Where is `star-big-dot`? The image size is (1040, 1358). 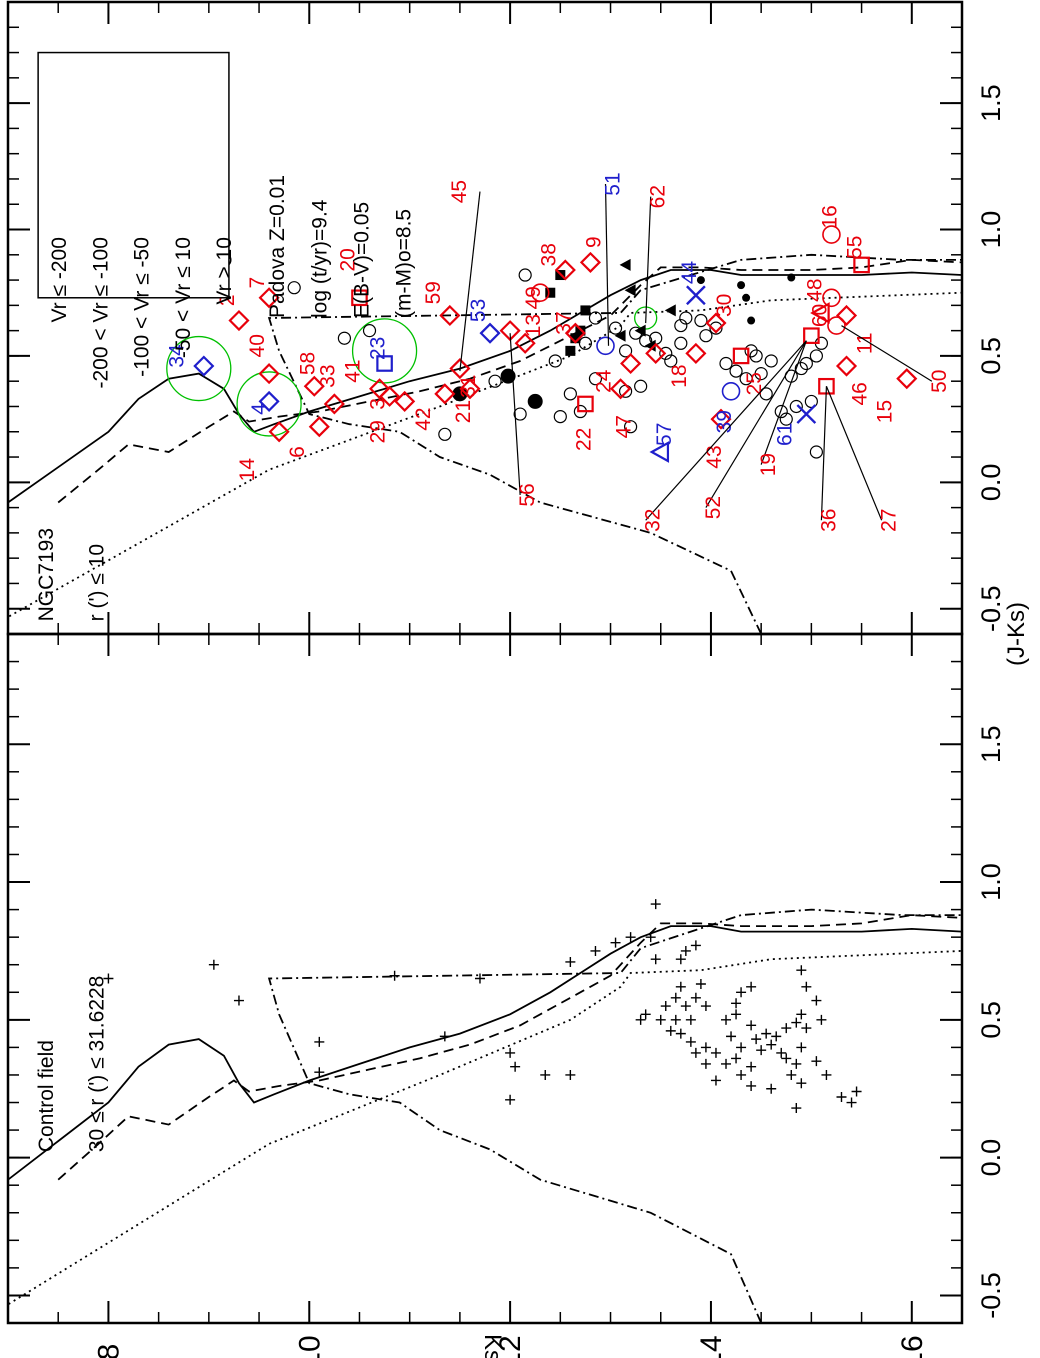 star-big-dot is located at coordinates (535, 401).